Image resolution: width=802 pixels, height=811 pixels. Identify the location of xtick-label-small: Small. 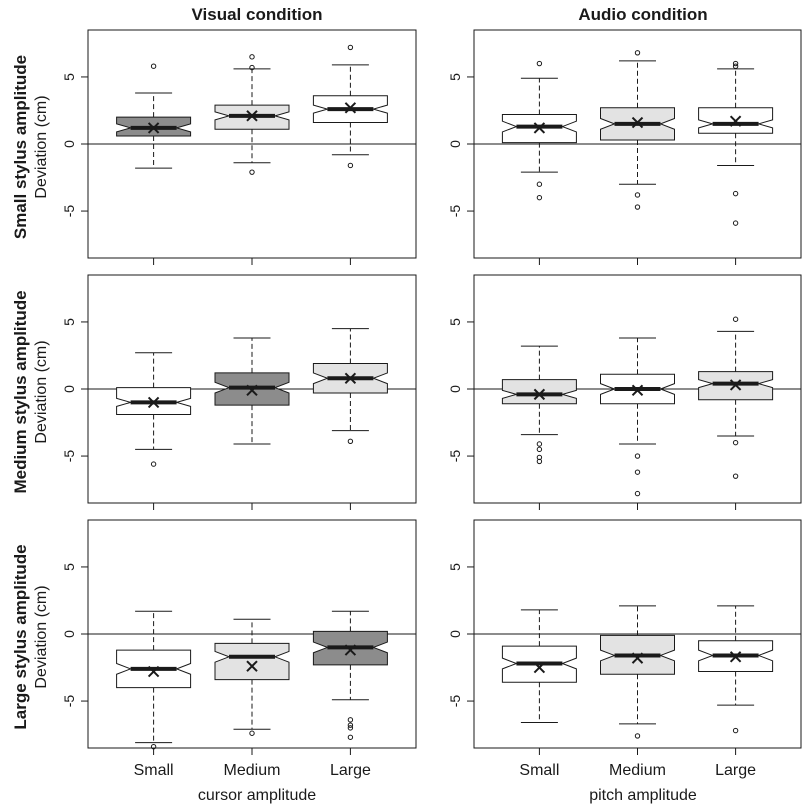
(154, 770).